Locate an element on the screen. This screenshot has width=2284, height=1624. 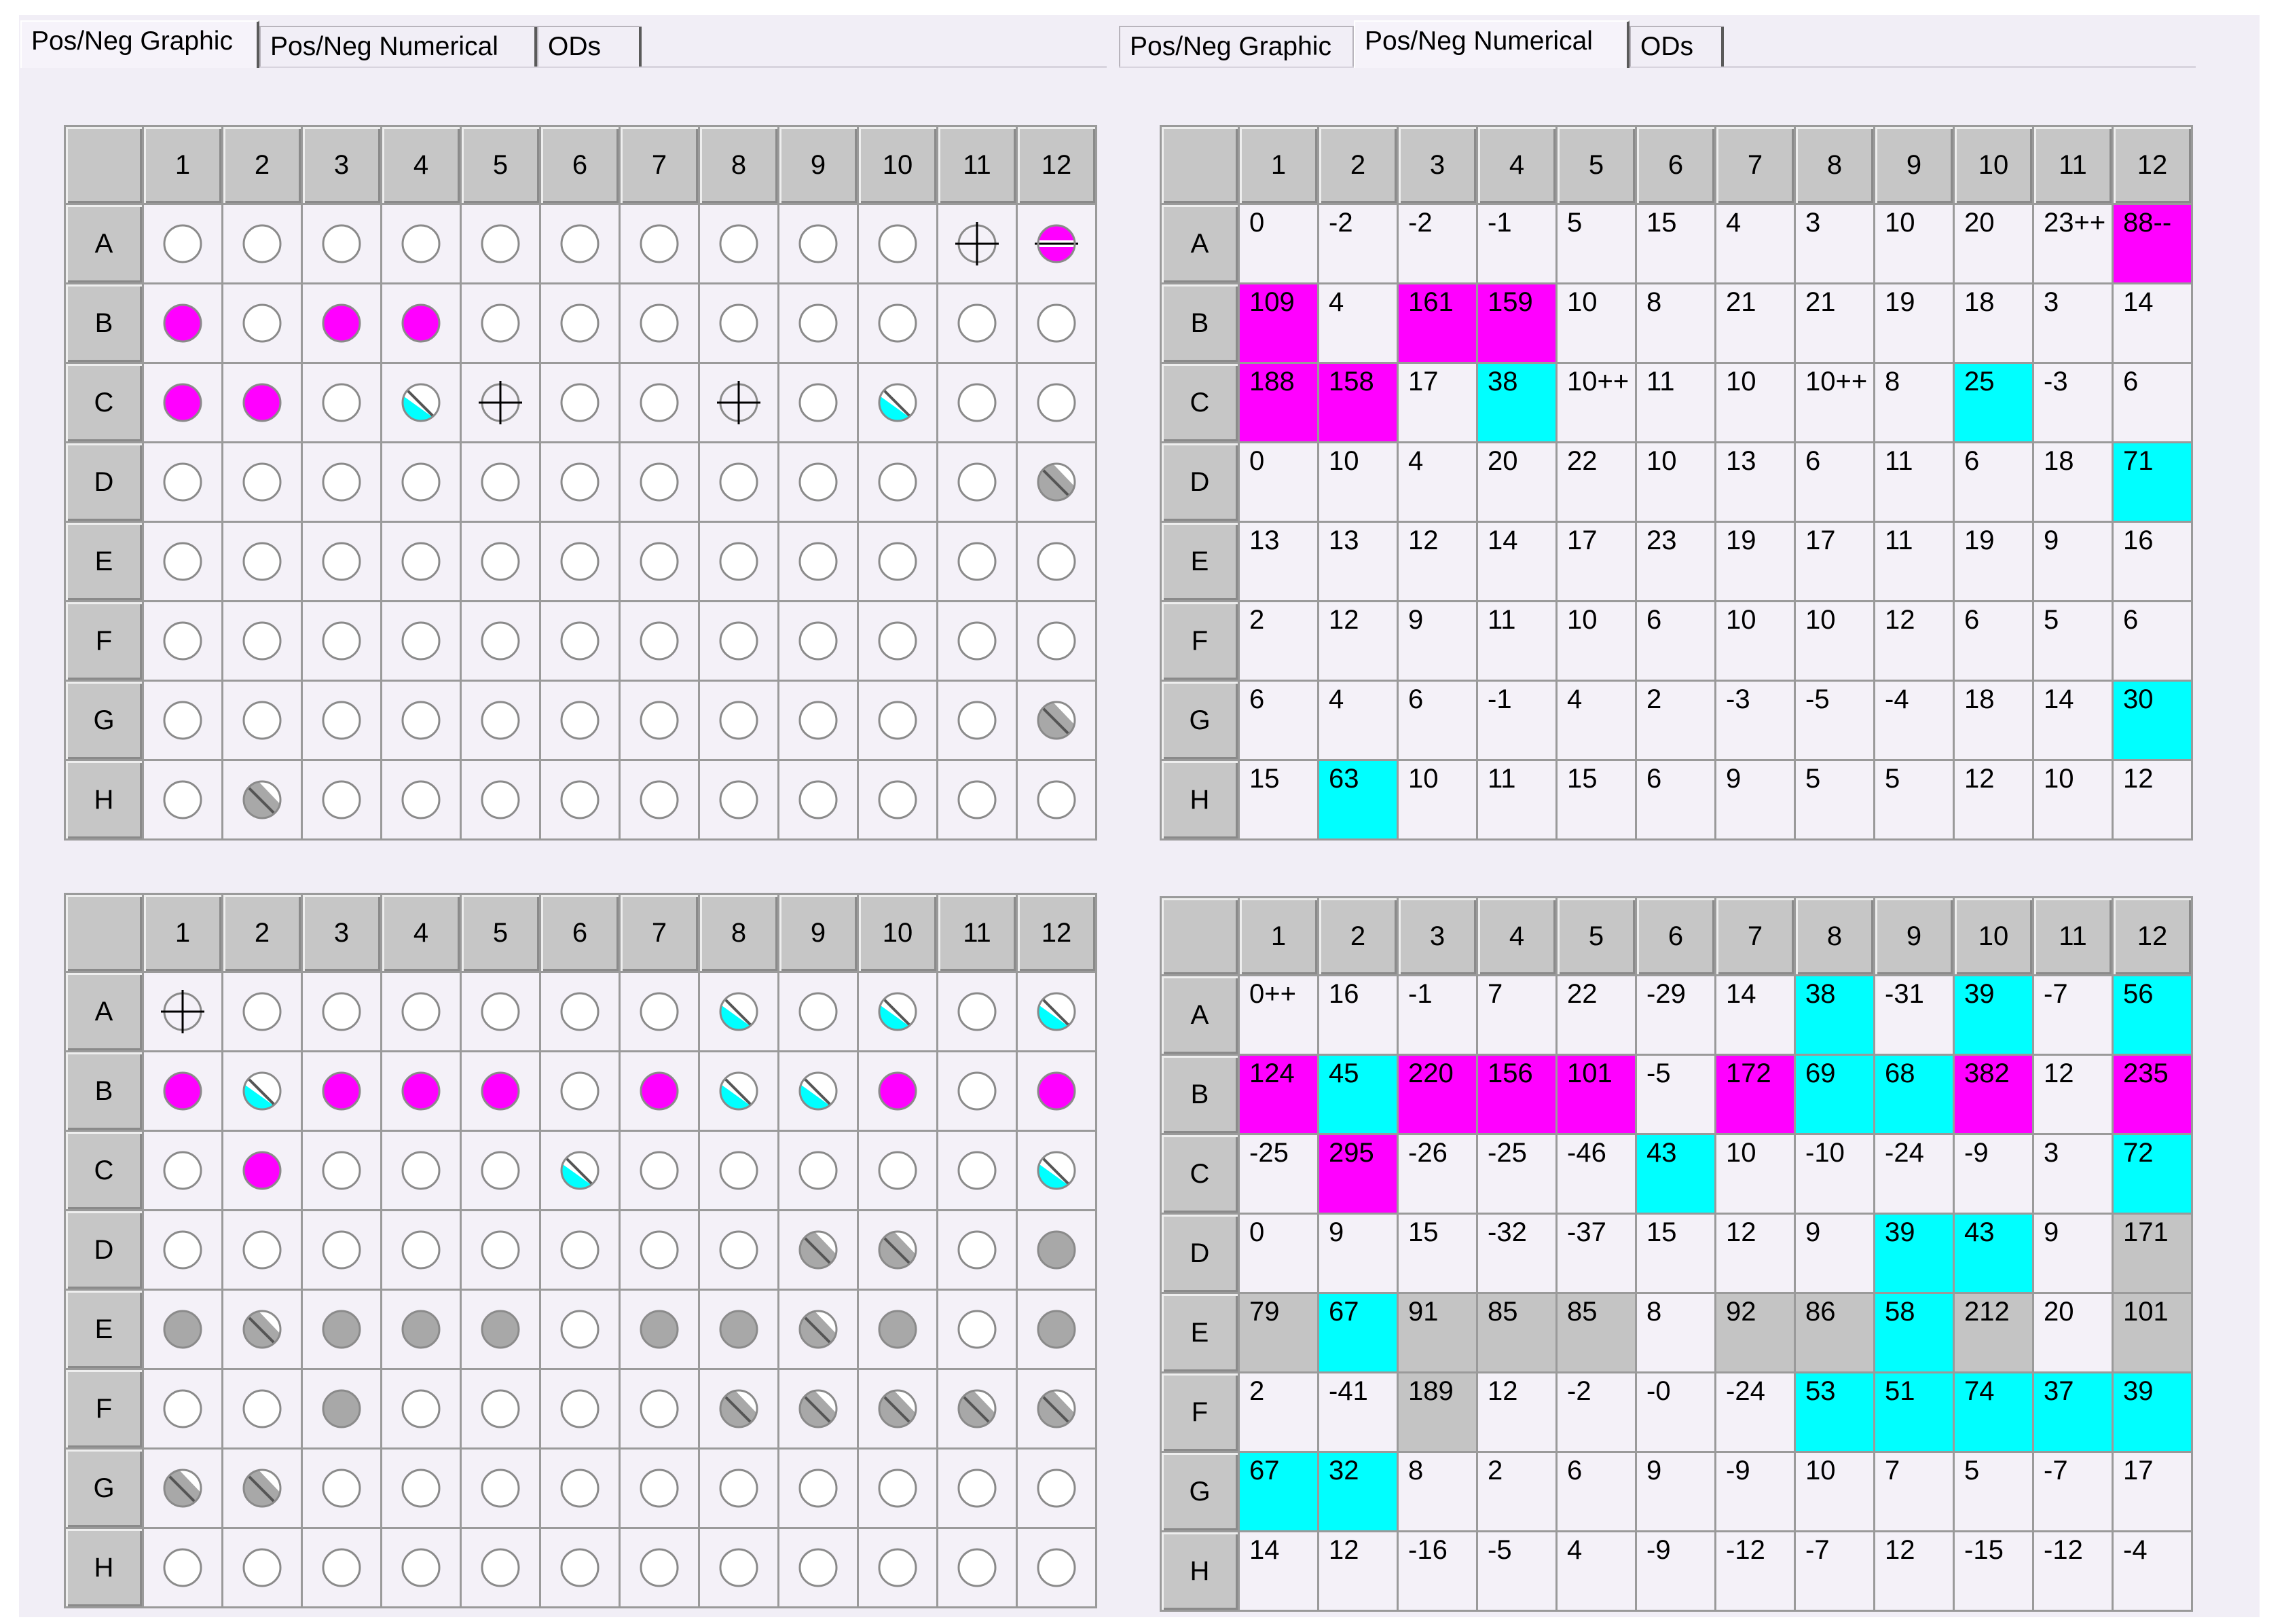
well-H4 is located at coordinates (421, 800).